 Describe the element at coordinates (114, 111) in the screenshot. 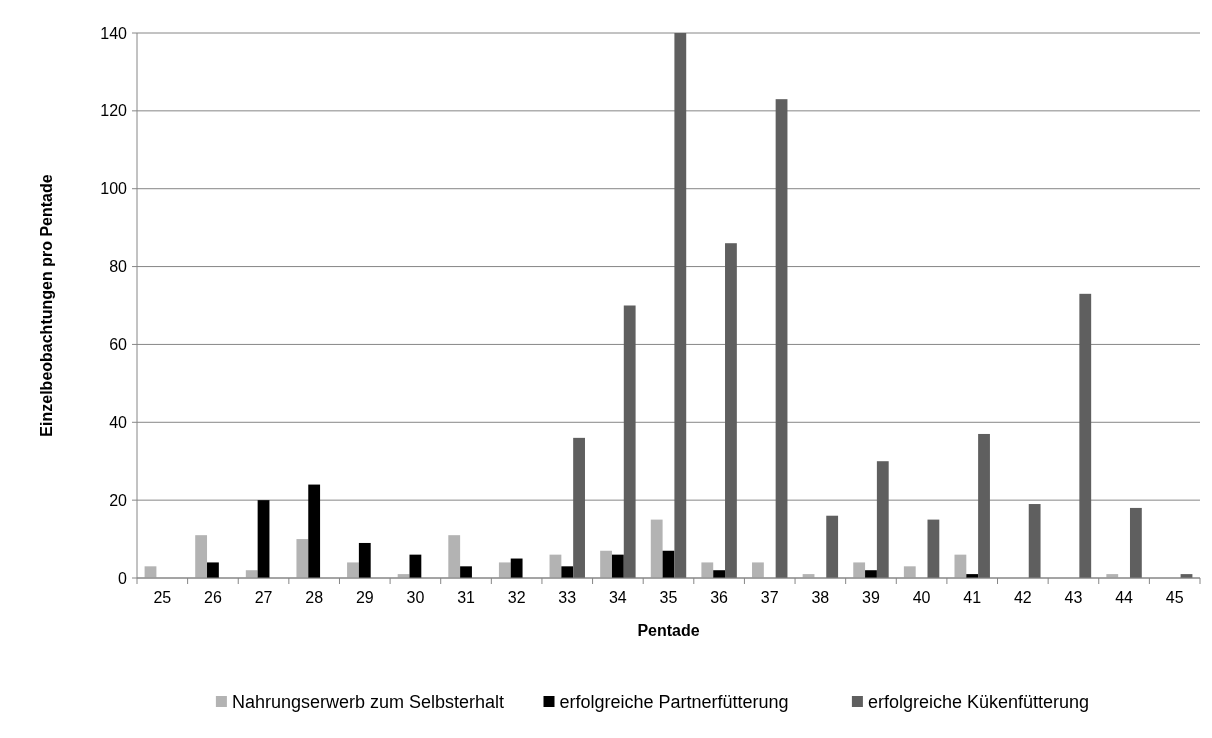

I see `y-tick-label: 120` at that location.